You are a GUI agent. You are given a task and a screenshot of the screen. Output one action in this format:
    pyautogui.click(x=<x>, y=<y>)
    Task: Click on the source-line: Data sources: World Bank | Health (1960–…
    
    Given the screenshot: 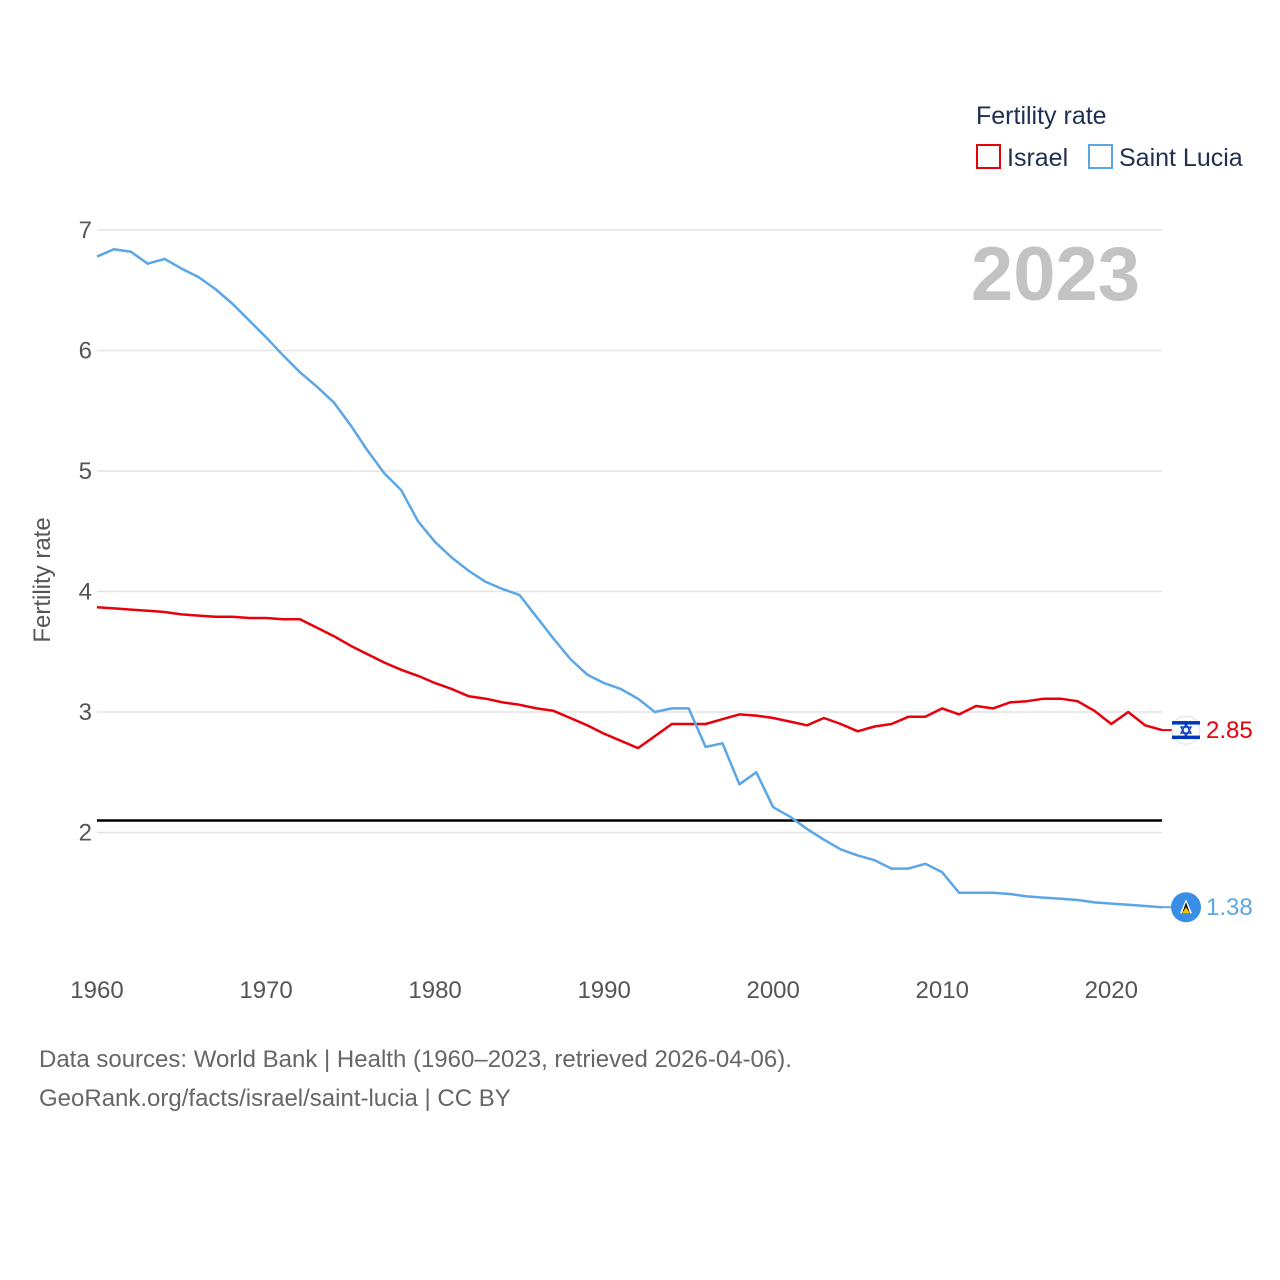 What is the action you would take?
    pyautogui.click(x=415, y=1059)
    